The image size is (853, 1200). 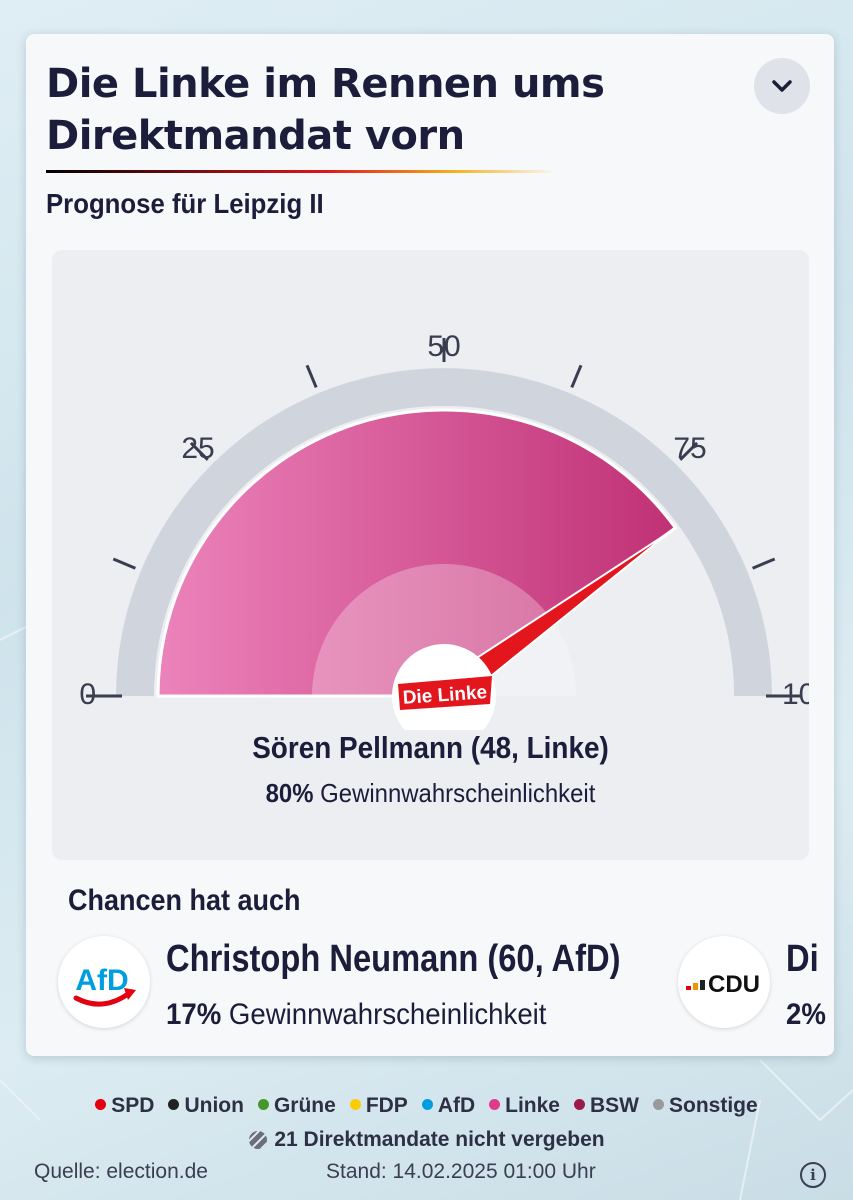 I want to click on legend-item-afd: AfD, so click(x=448, y=1106).